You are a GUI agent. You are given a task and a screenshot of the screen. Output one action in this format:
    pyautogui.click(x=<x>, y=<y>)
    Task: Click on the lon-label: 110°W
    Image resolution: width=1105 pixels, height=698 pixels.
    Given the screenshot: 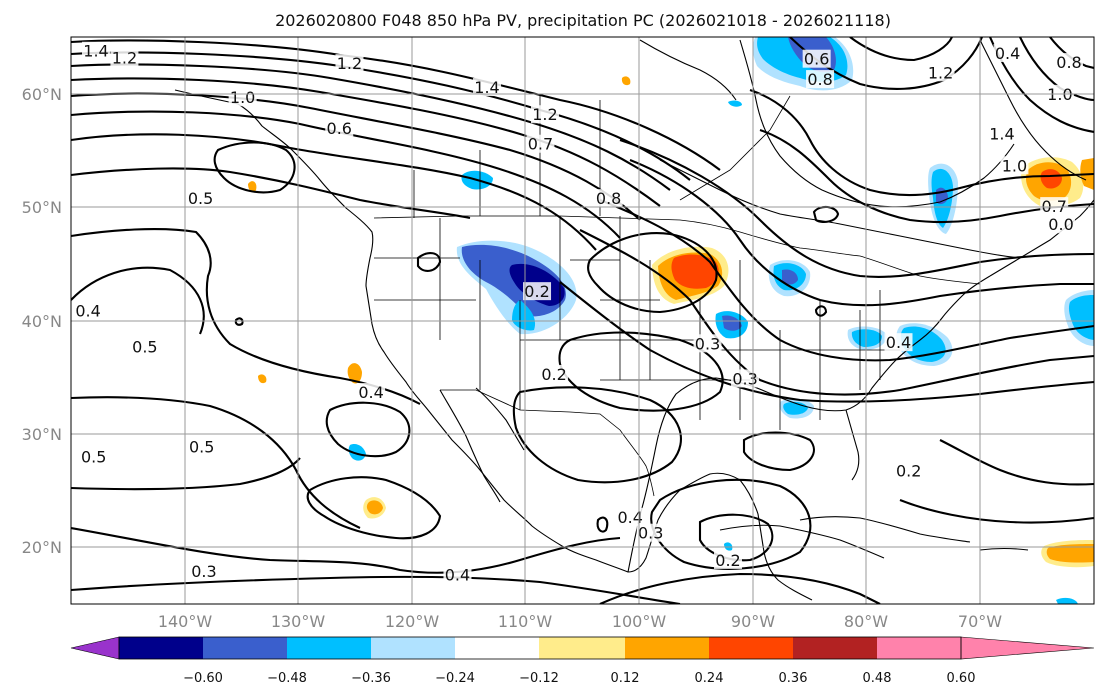 What is the action you would take?
    pyautogui.click(x=525, y=621)
    